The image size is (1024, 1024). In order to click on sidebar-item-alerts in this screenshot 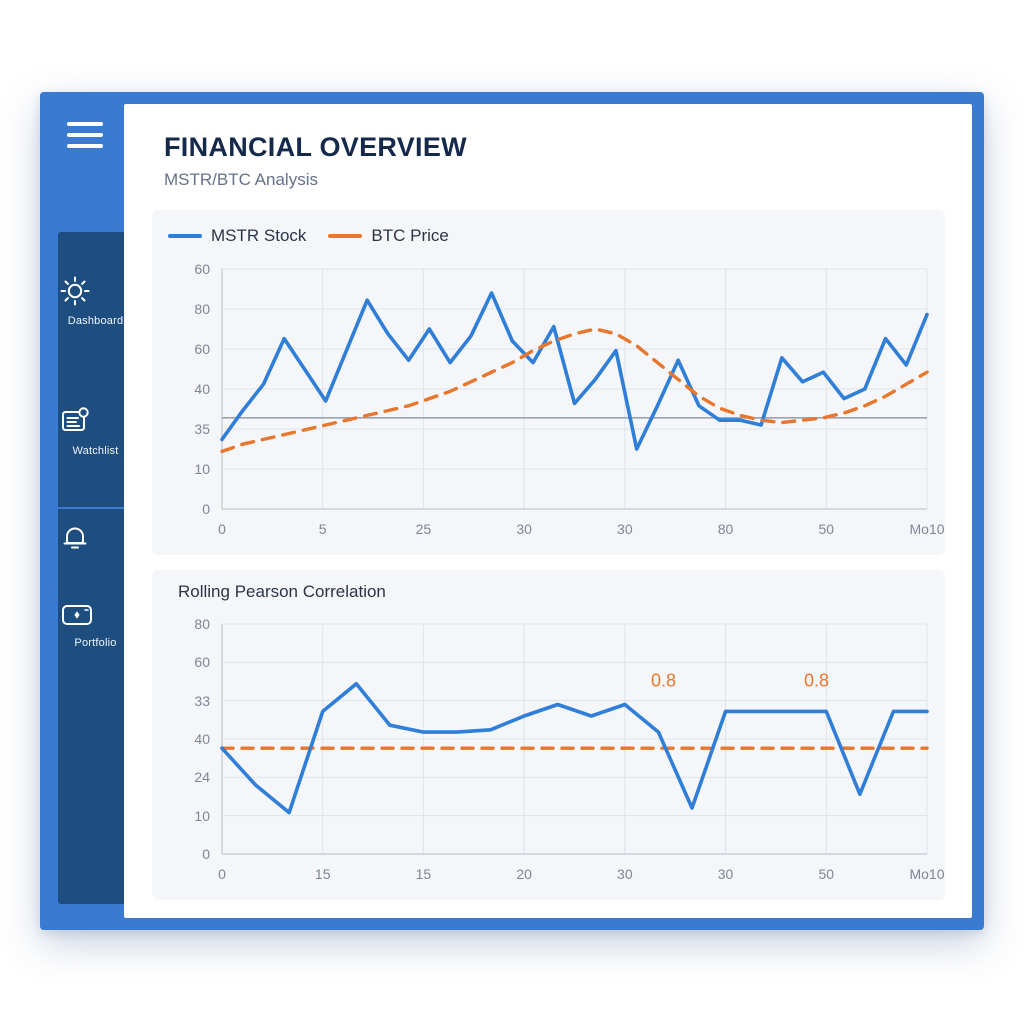, I will do `click(95, 541)`.